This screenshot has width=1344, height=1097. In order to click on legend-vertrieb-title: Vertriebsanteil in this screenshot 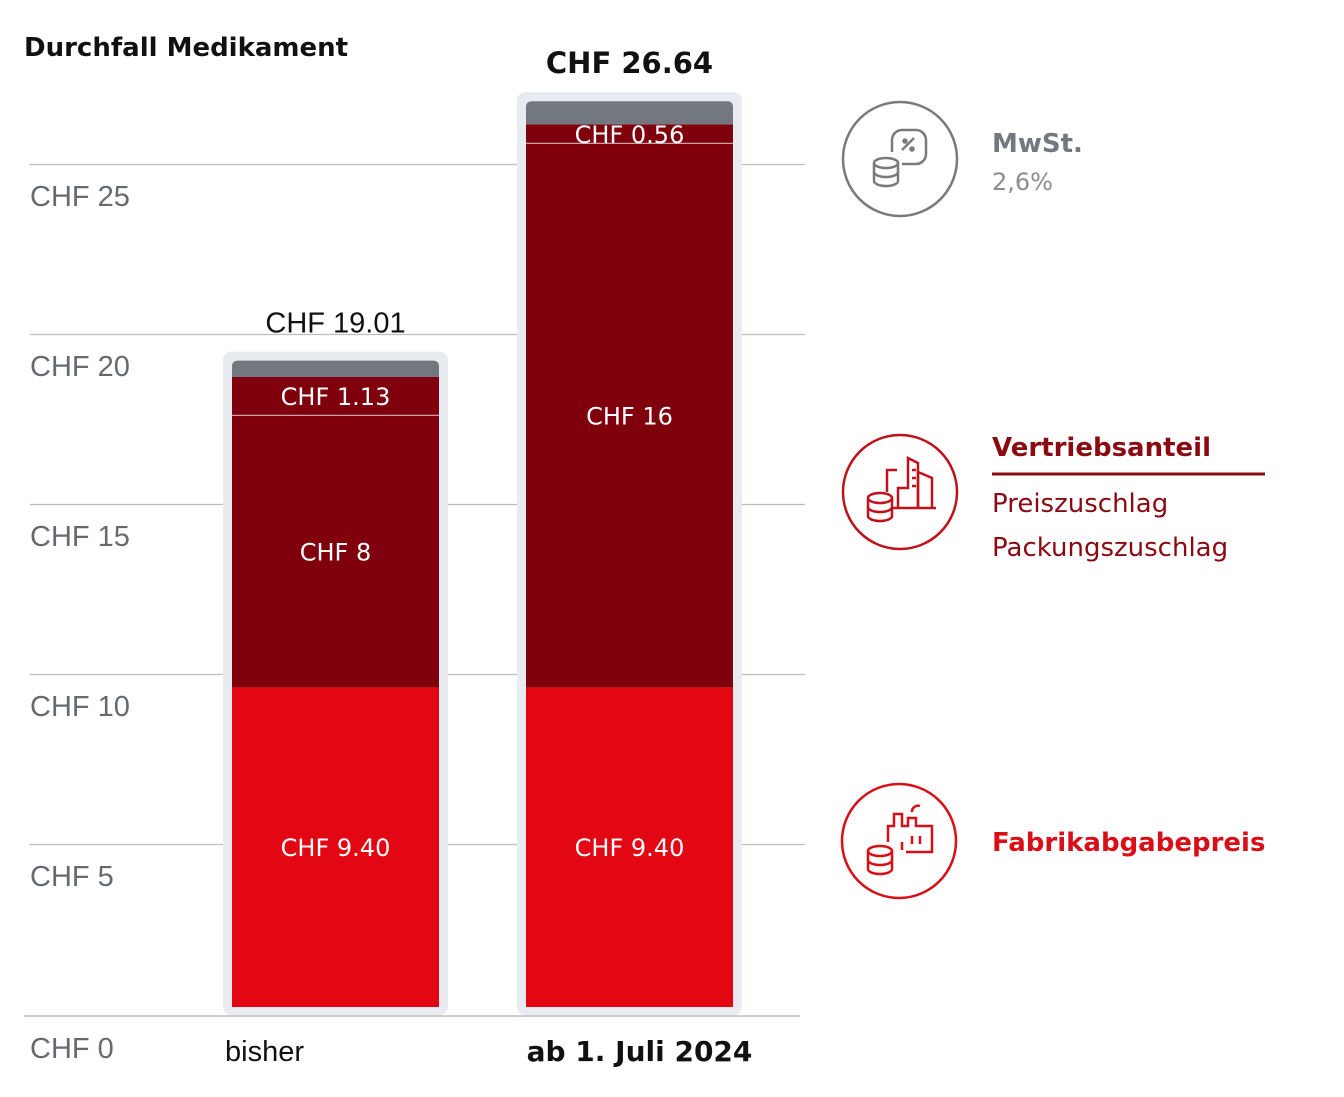, I will do `click(1101, 448)`.